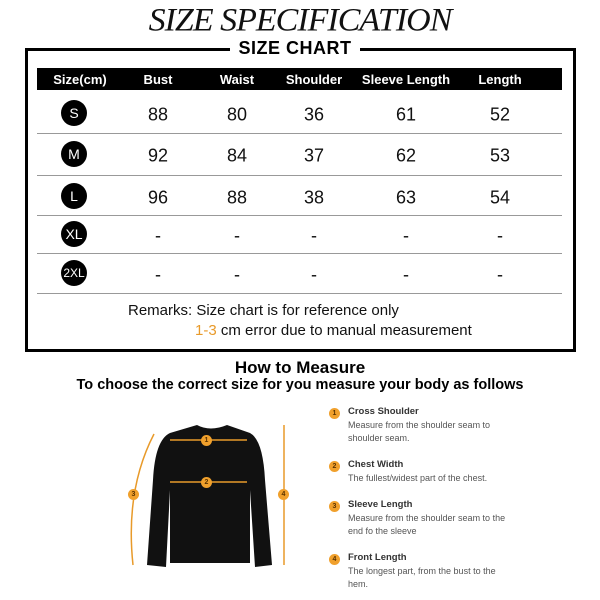 The height and width of the screenshot is (600, 600). Describe the element at coordinates (376, 464) in the screenshot. I see `legend-title: Chest Width` at that location.